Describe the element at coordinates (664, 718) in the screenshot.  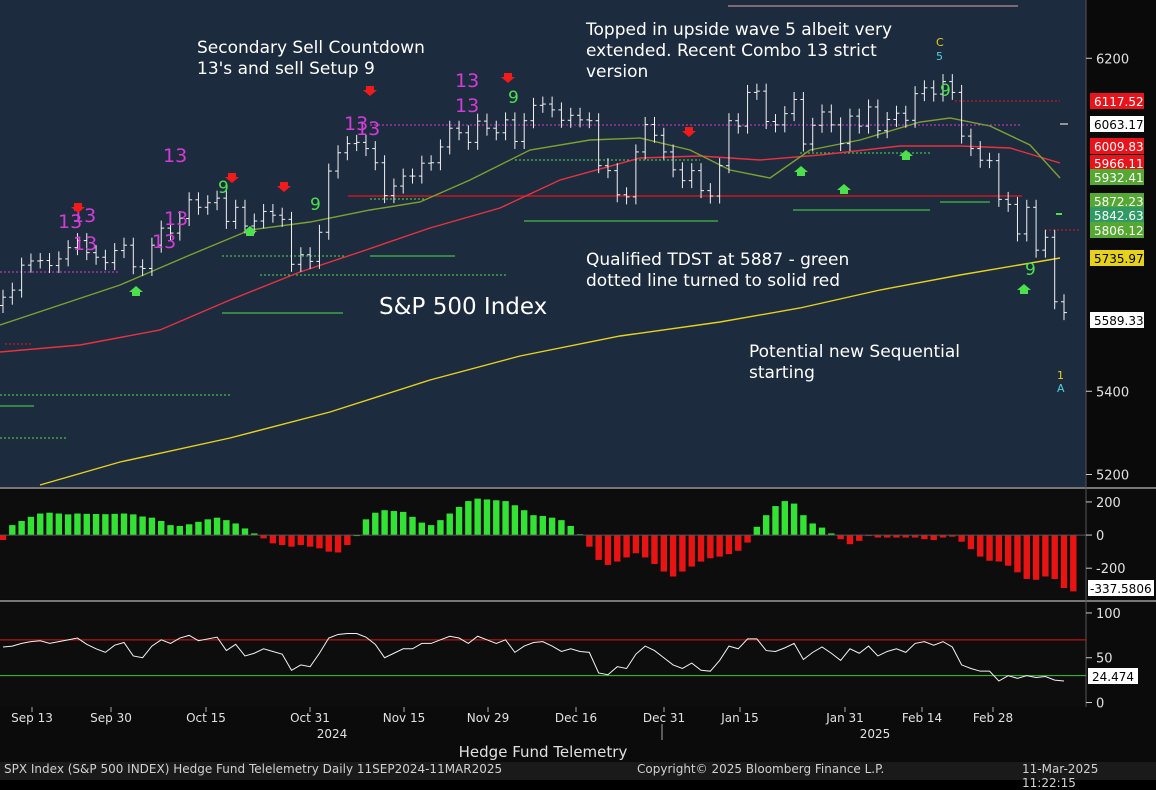
I see `x-axis-label: Dec 31` at that location.